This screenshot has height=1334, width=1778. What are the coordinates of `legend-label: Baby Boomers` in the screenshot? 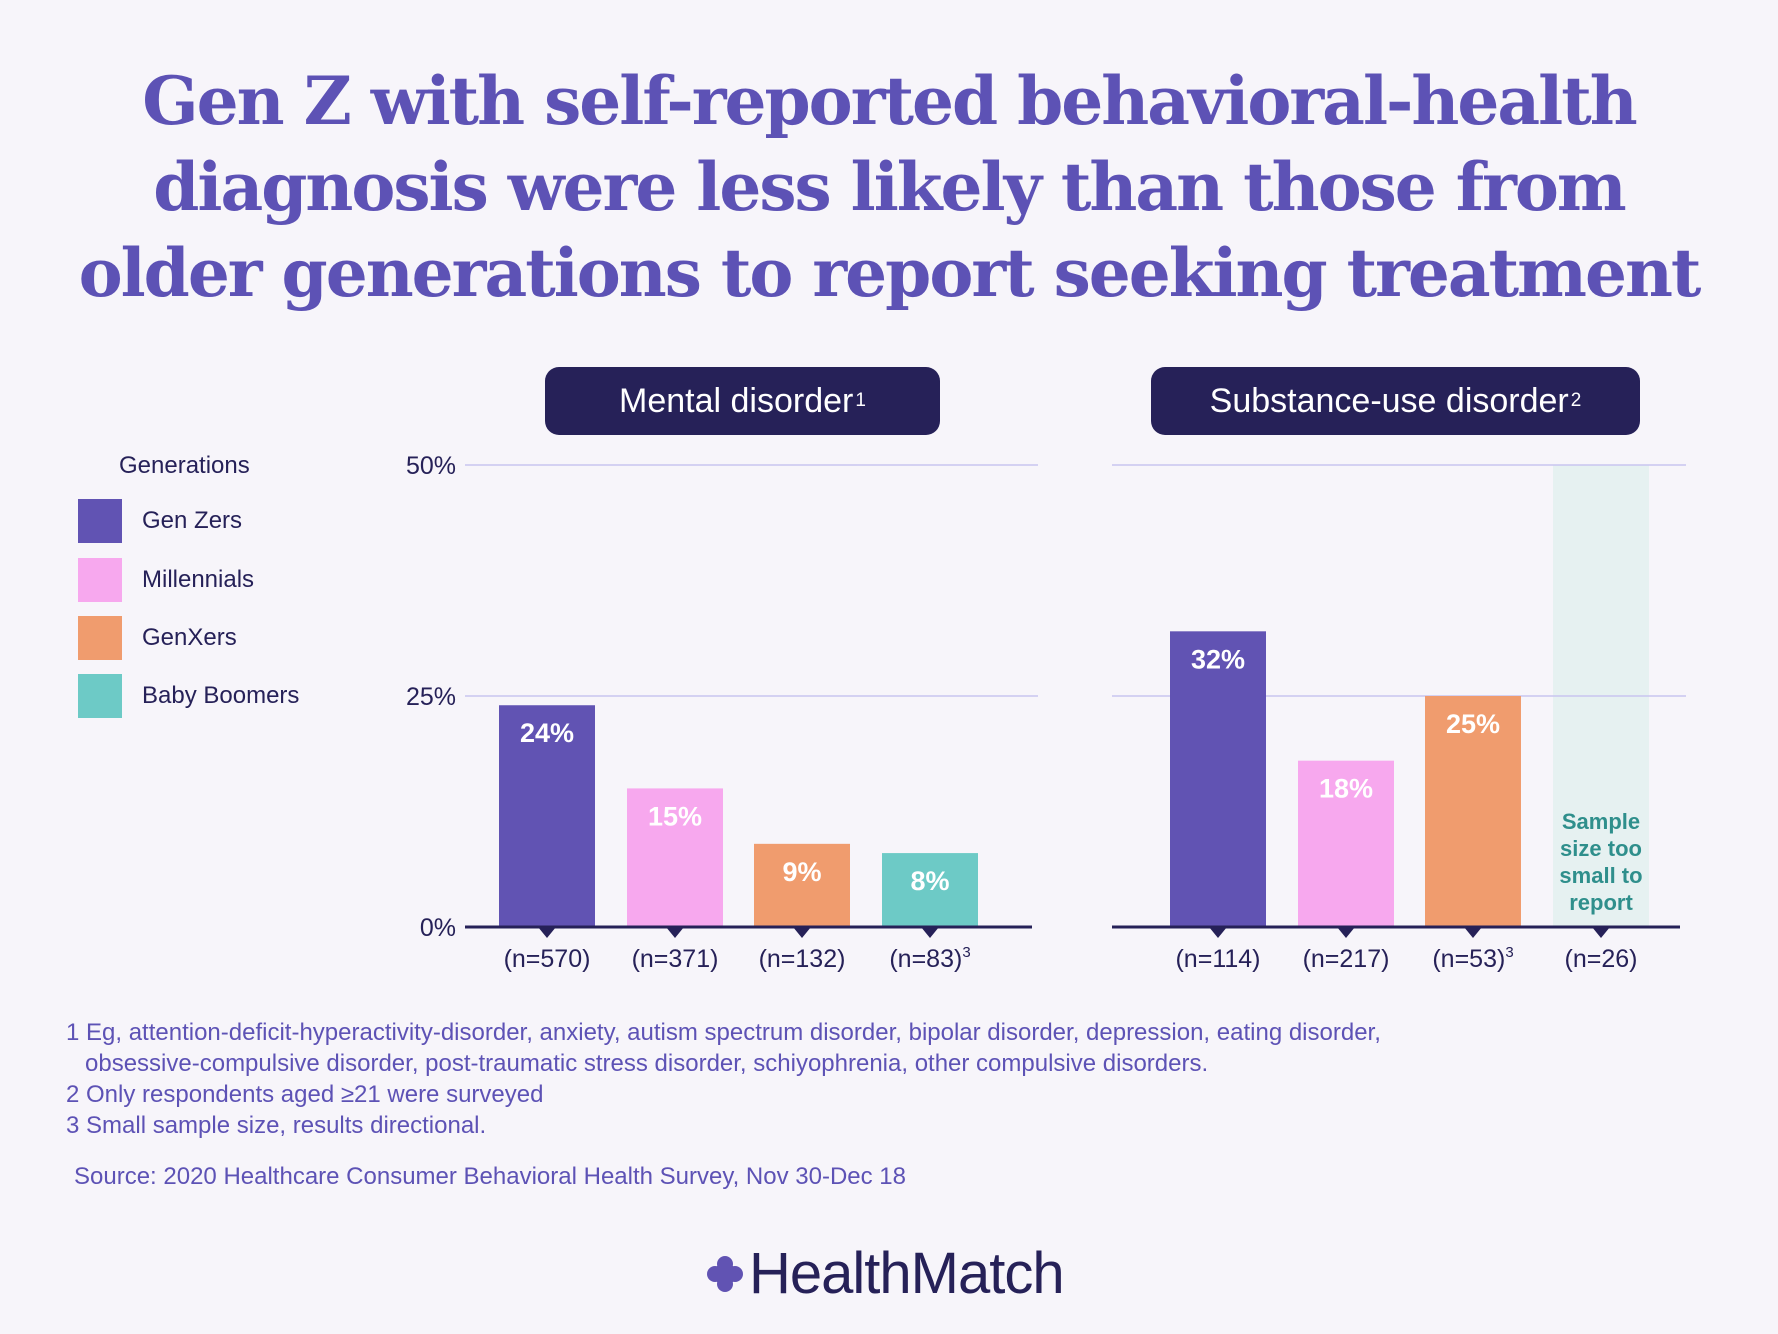 It's located at (221, 695).